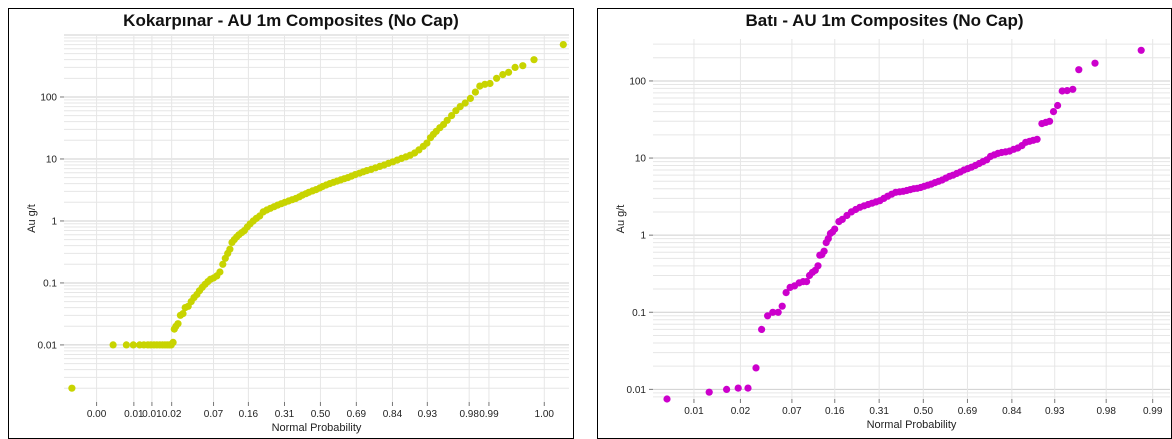 This screenshot has height=439, width=1172. I want to click on chart-title: Batı - AU 1m Composites (No Cap), so click(884, 20).